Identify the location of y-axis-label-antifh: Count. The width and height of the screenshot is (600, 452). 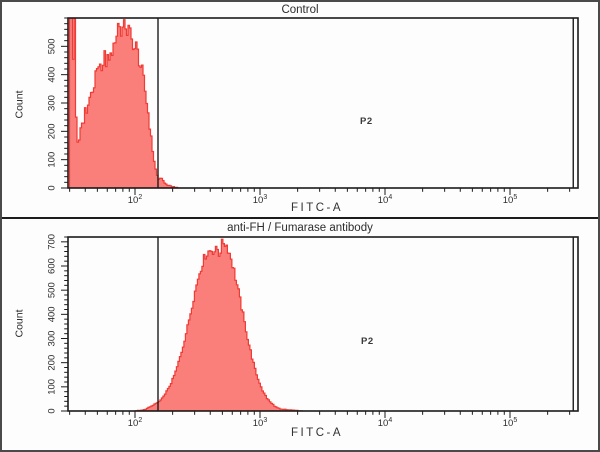
(19, 323).